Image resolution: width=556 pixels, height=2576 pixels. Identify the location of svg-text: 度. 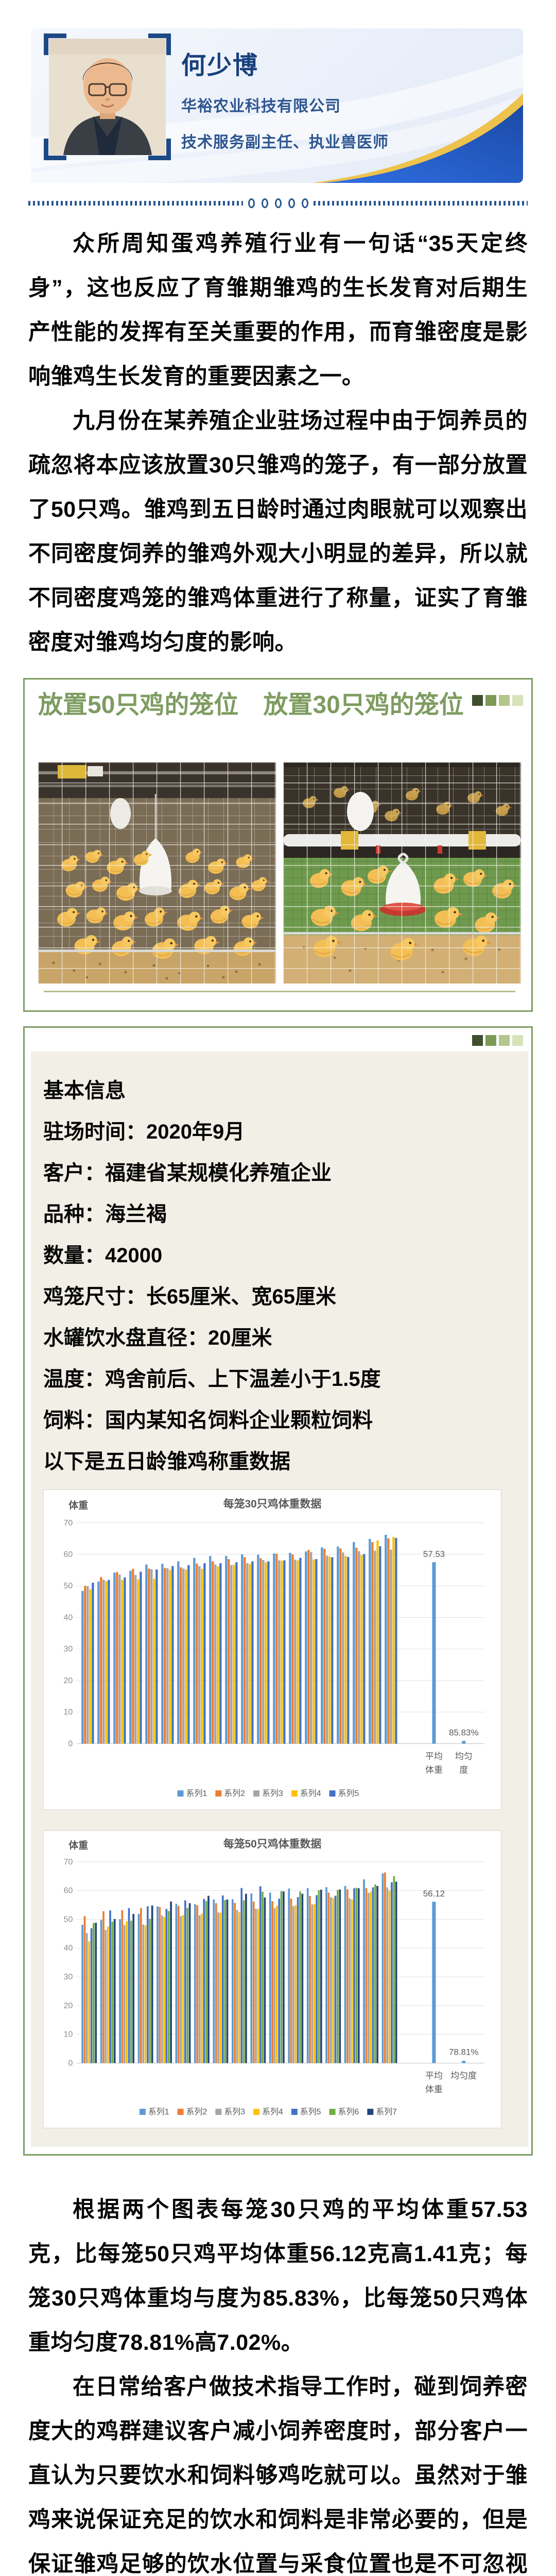
(463, 1770).